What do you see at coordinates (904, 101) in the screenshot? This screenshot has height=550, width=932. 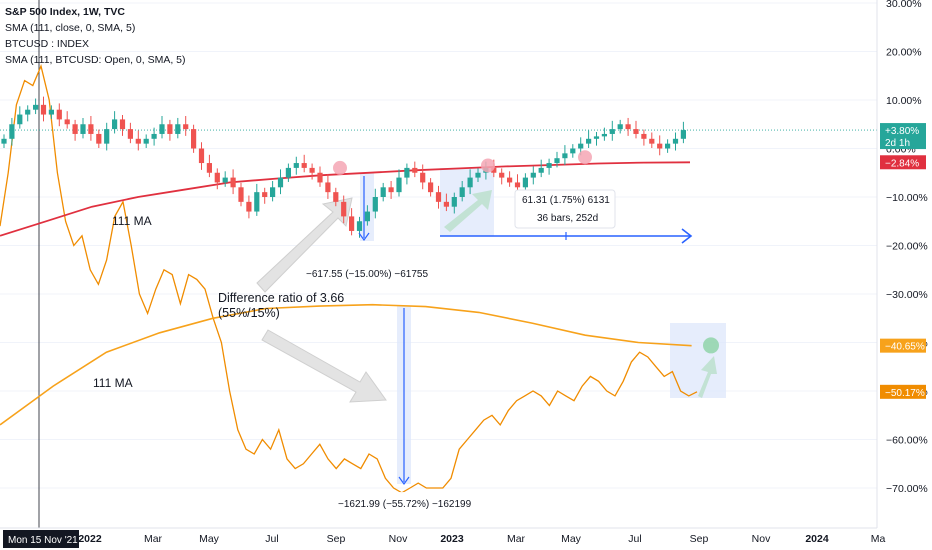 I see `y-tick-label: 10.00%` at bounding box center [904, 101].